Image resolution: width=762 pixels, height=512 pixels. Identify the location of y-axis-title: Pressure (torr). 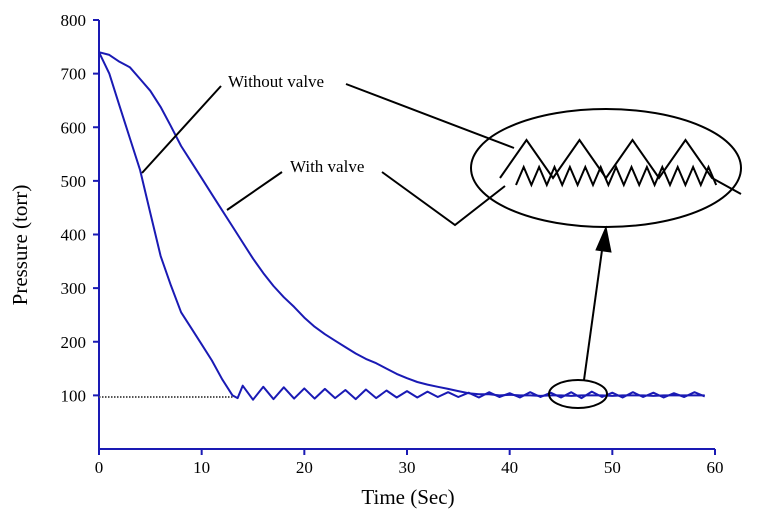
(20, 245).